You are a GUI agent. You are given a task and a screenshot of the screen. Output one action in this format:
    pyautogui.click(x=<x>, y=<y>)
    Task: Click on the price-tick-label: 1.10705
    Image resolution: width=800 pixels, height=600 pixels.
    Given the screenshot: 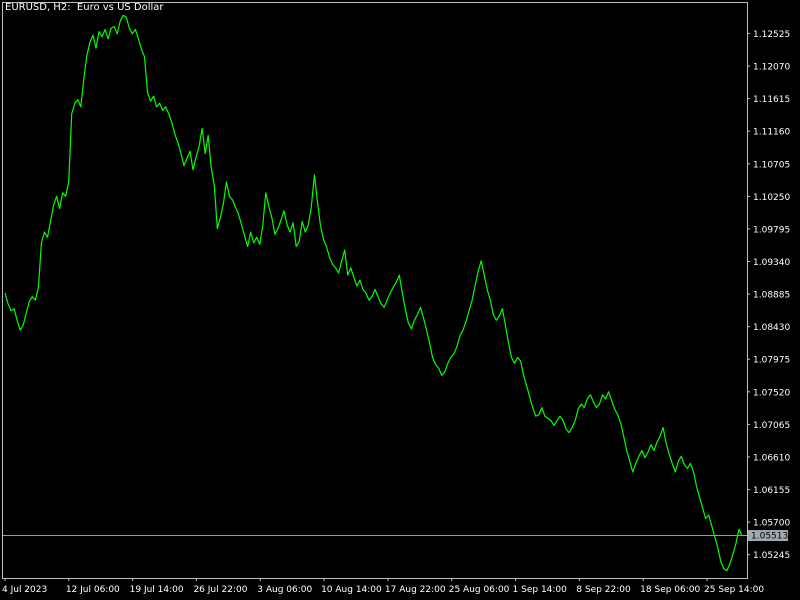 What is the action you would take?
    pyautogui.click(x=771, y=165)
    